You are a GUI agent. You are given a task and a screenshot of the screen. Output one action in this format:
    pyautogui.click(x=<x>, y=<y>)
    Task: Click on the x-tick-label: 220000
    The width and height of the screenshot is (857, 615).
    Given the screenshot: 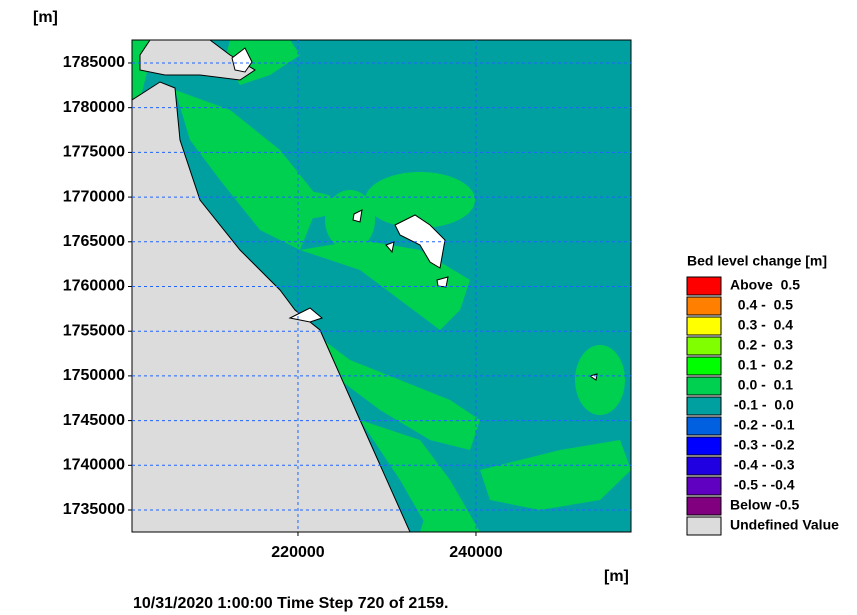 What is the action you would take?
    pyautogui.click(x=297, y=552)
    